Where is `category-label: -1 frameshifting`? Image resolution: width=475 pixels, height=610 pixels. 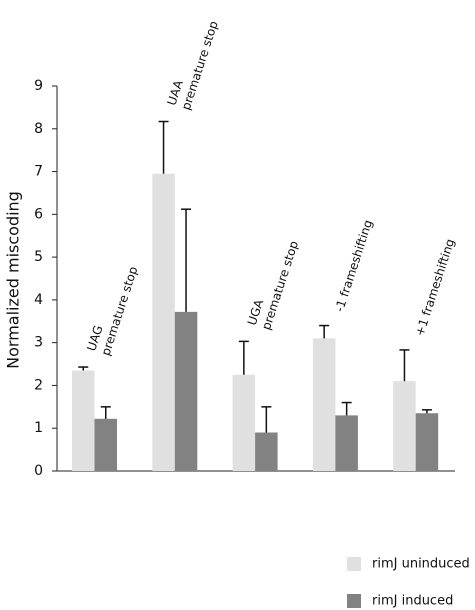
category-label: -1 frameshifting is located at coordinates (353, 265).